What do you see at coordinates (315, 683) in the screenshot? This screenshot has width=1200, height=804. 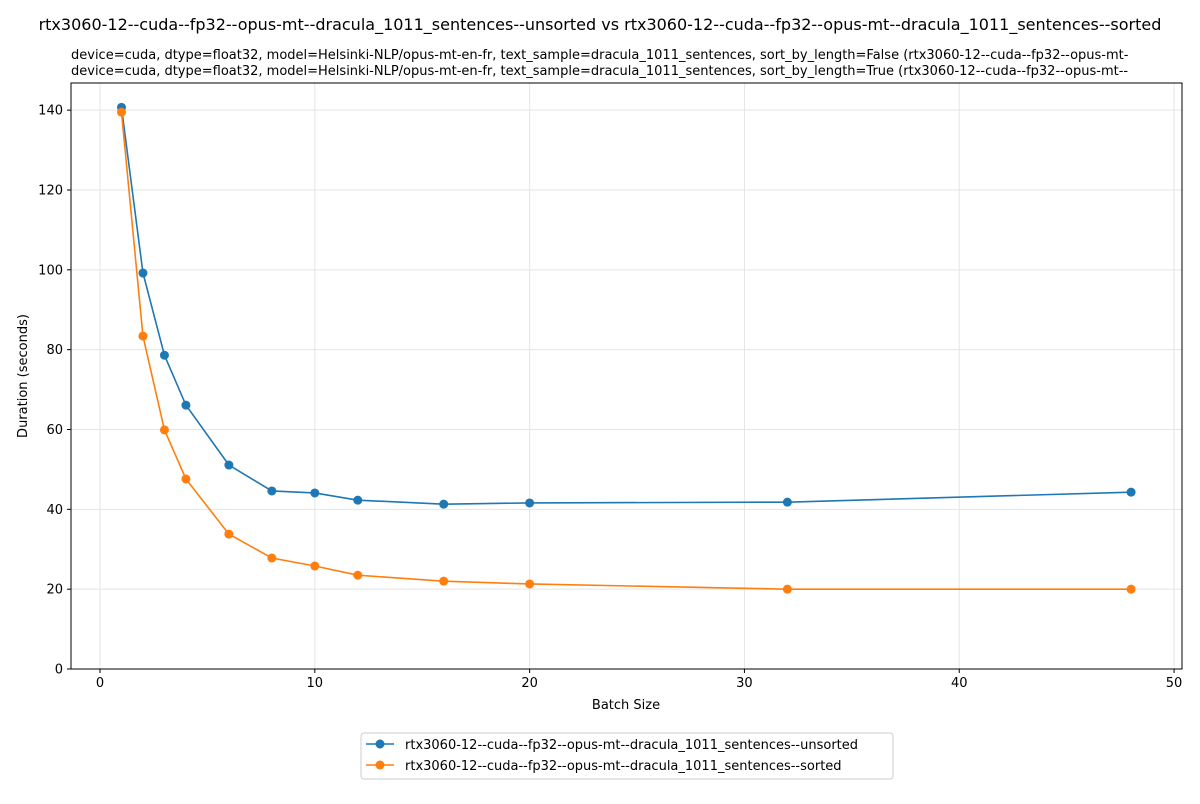 I see `x-tick-label: 10` at bounding box center [315, 683].